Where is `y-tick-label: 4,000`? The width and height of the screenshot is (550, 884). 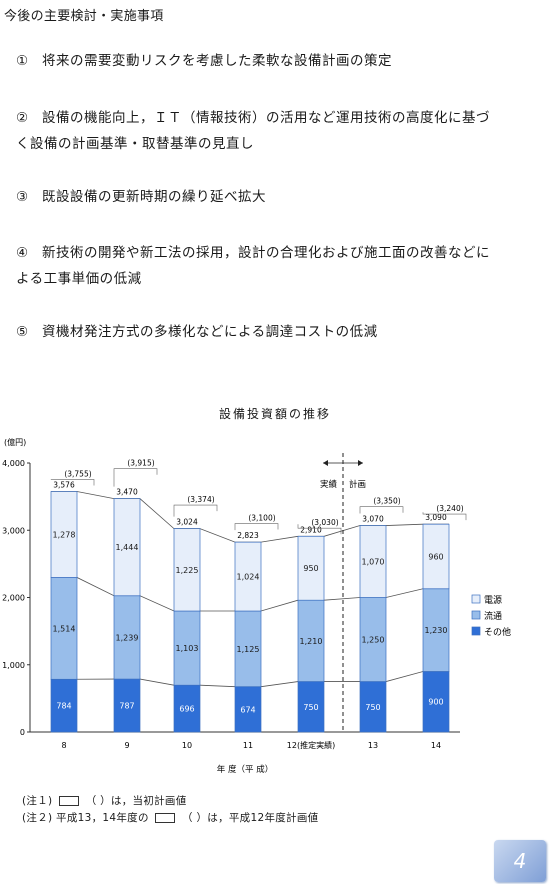
y-tick-label: 4,000 is located at coordinates (13, 463).